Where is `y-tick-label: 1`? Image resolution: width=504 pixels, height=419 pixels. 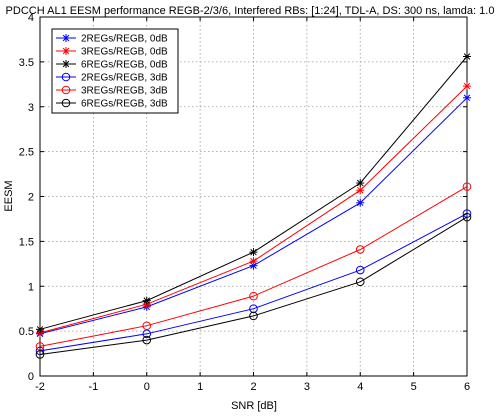
y-tick-label: 1 is located at coordinates (31, 287).